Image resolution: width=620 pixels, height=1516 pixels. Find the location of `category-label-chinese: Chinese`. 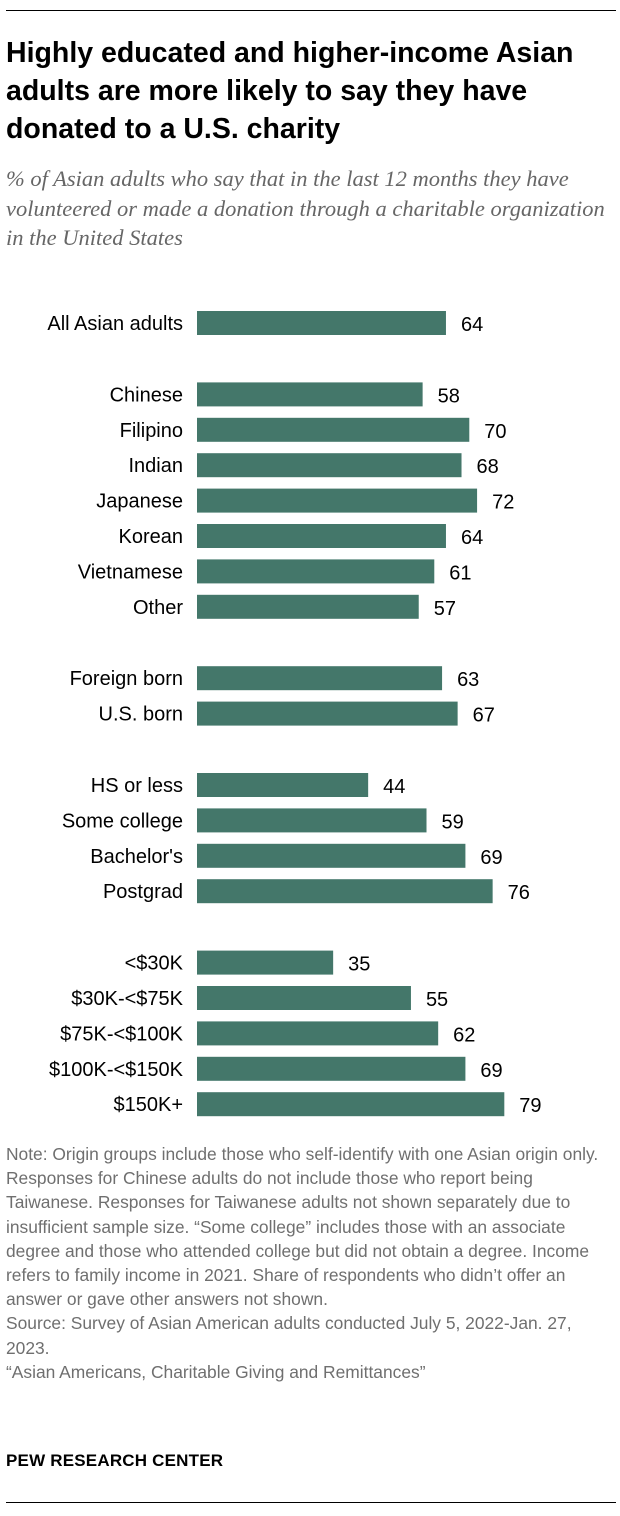

category-label-chinese: Chinese is located at coordinates (146, 395).